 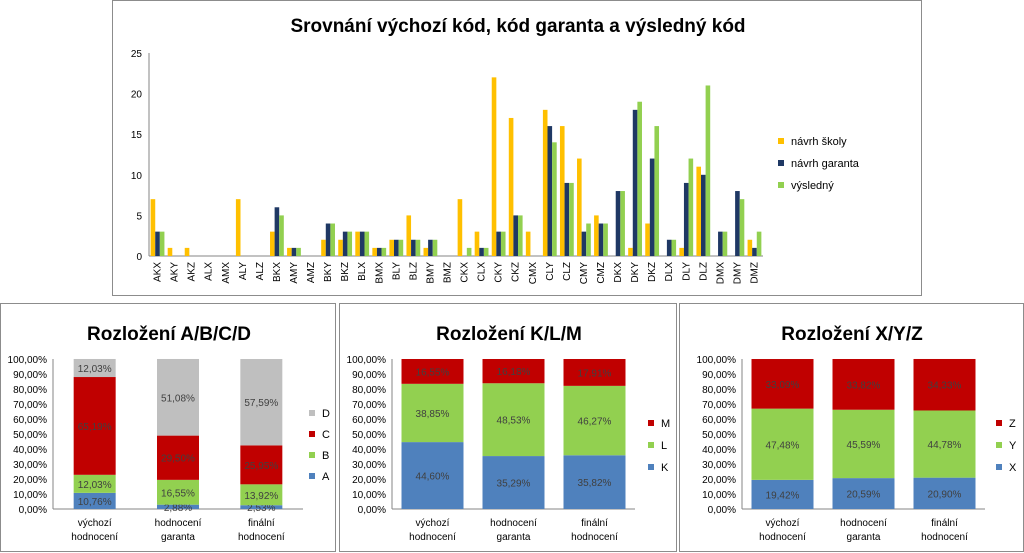 I want to click on data-label: 20,90%, so click(x=945, y=494).